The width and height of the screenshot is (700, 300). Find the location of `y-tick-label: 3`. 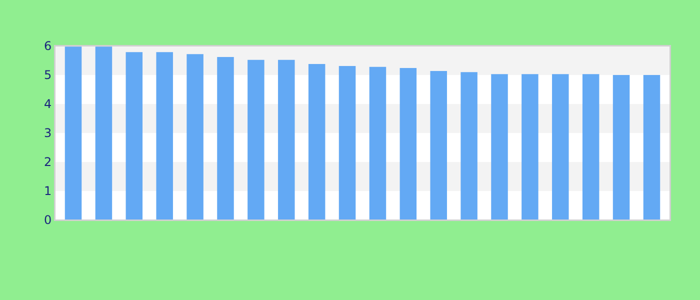

y-tick-label: 3 is located at coordinates (48, 133).